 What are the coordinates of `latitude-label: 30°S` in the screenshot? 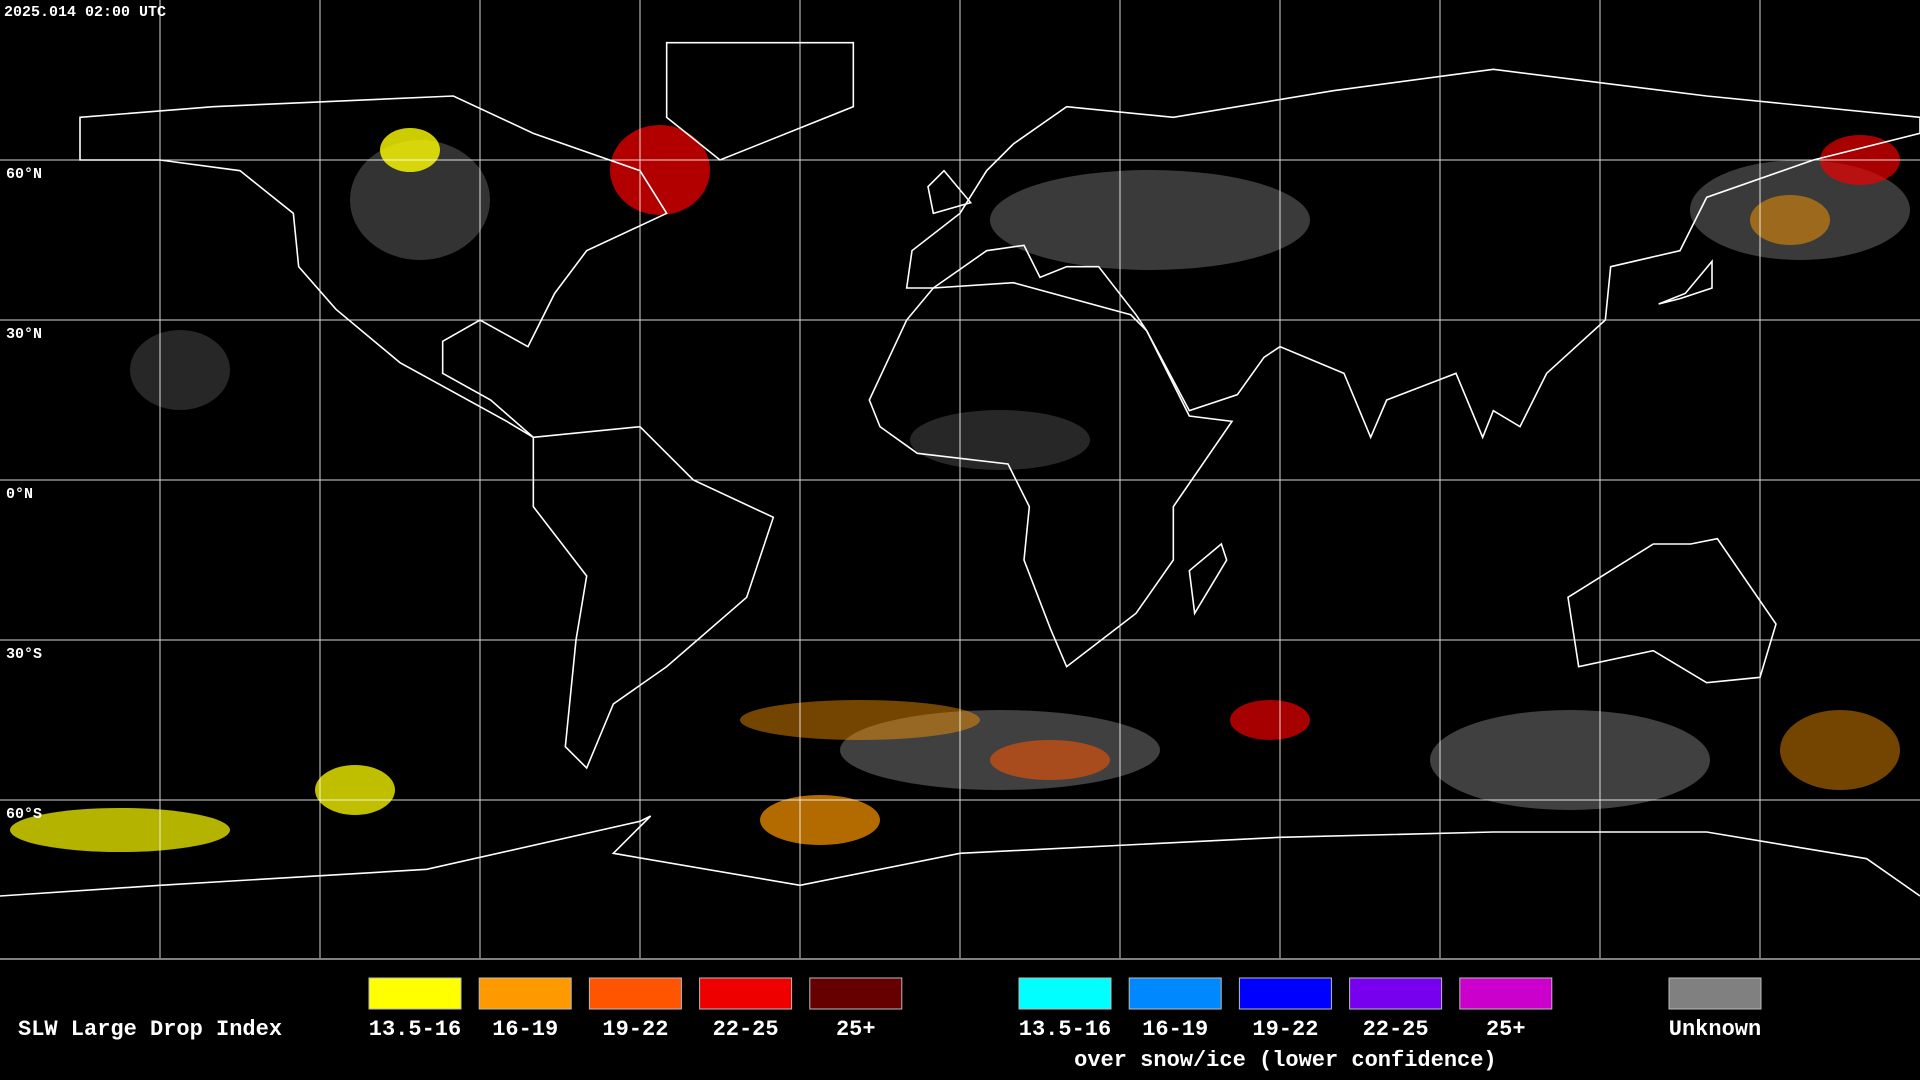 It's located at (24, 654).